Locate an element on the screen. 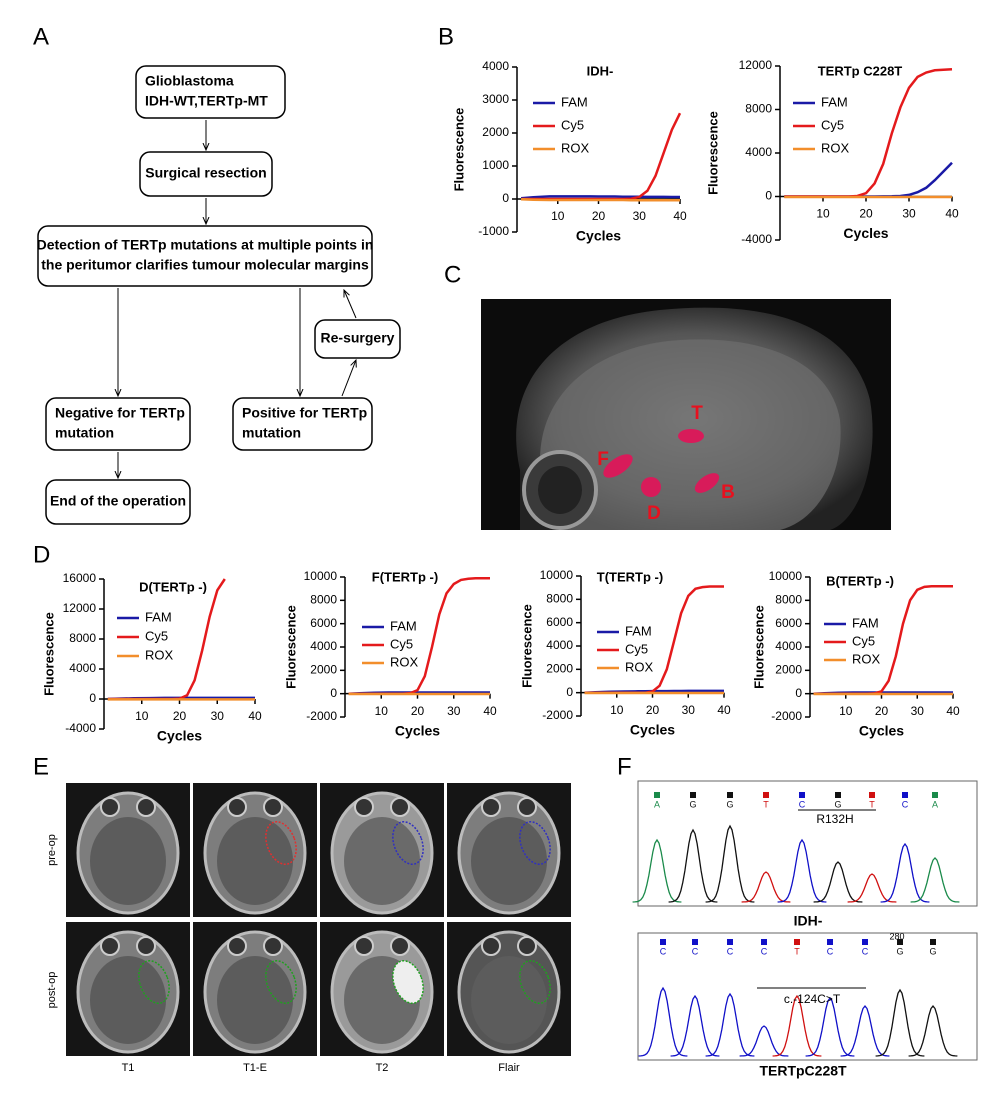 The image size is (1002, 1119). chart-title: D(TERTp -) is located at coordinates (173, 586).